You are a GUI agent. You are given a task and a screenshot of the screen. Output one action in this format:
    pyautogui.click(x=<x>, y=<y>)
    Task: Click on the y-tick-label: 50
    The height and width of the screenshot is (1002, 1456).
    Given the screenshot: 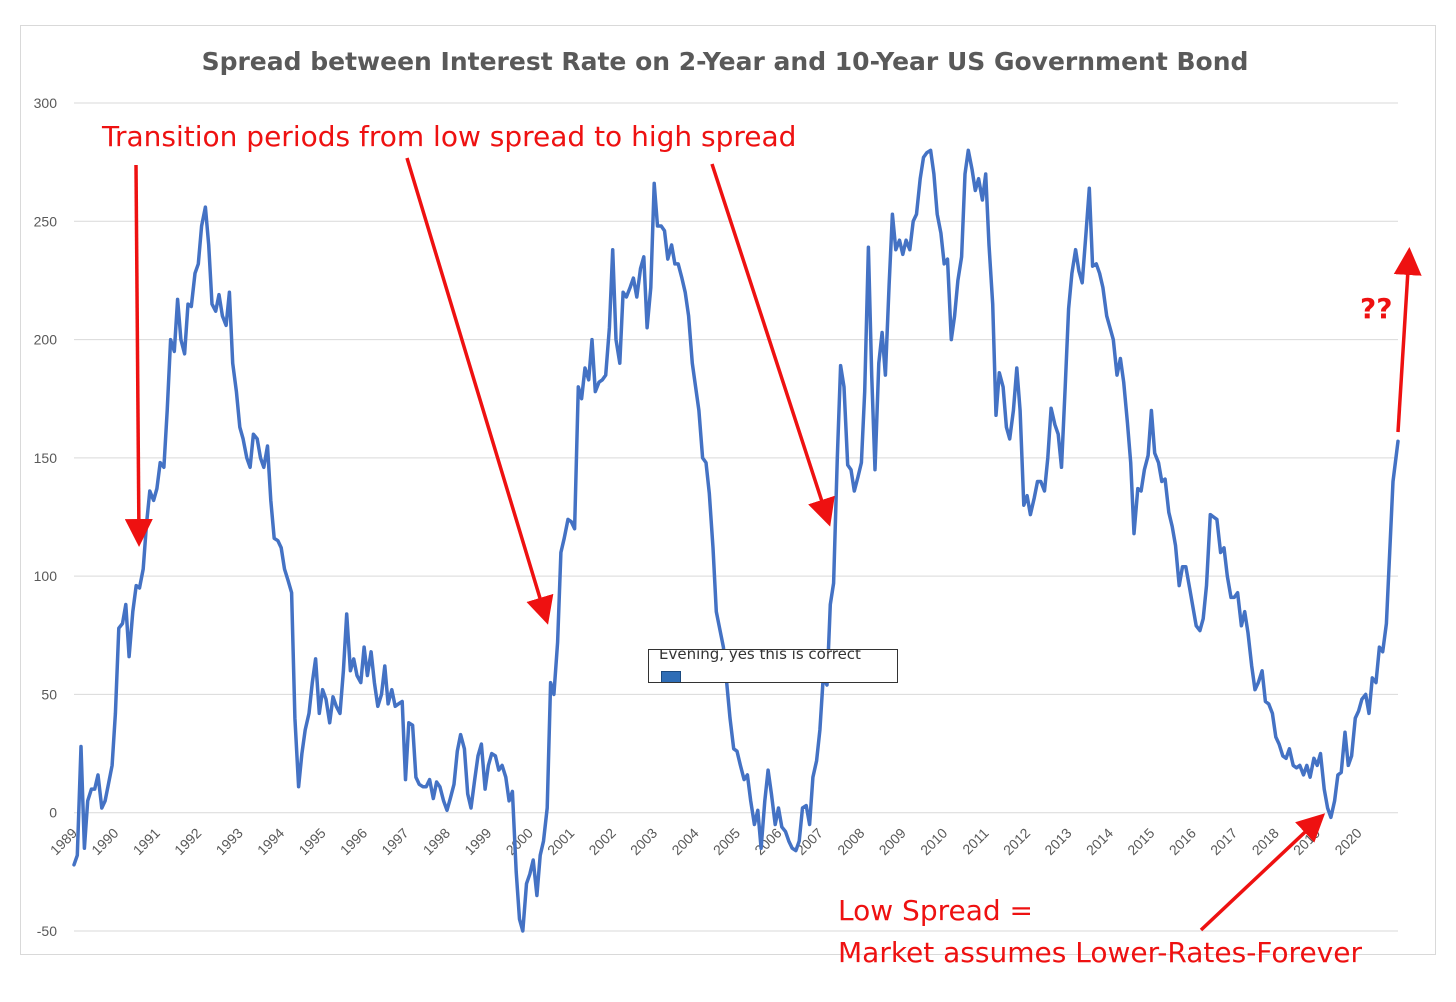 What is the action you would take?
    pyautogui.click(x=49, y=694)
    